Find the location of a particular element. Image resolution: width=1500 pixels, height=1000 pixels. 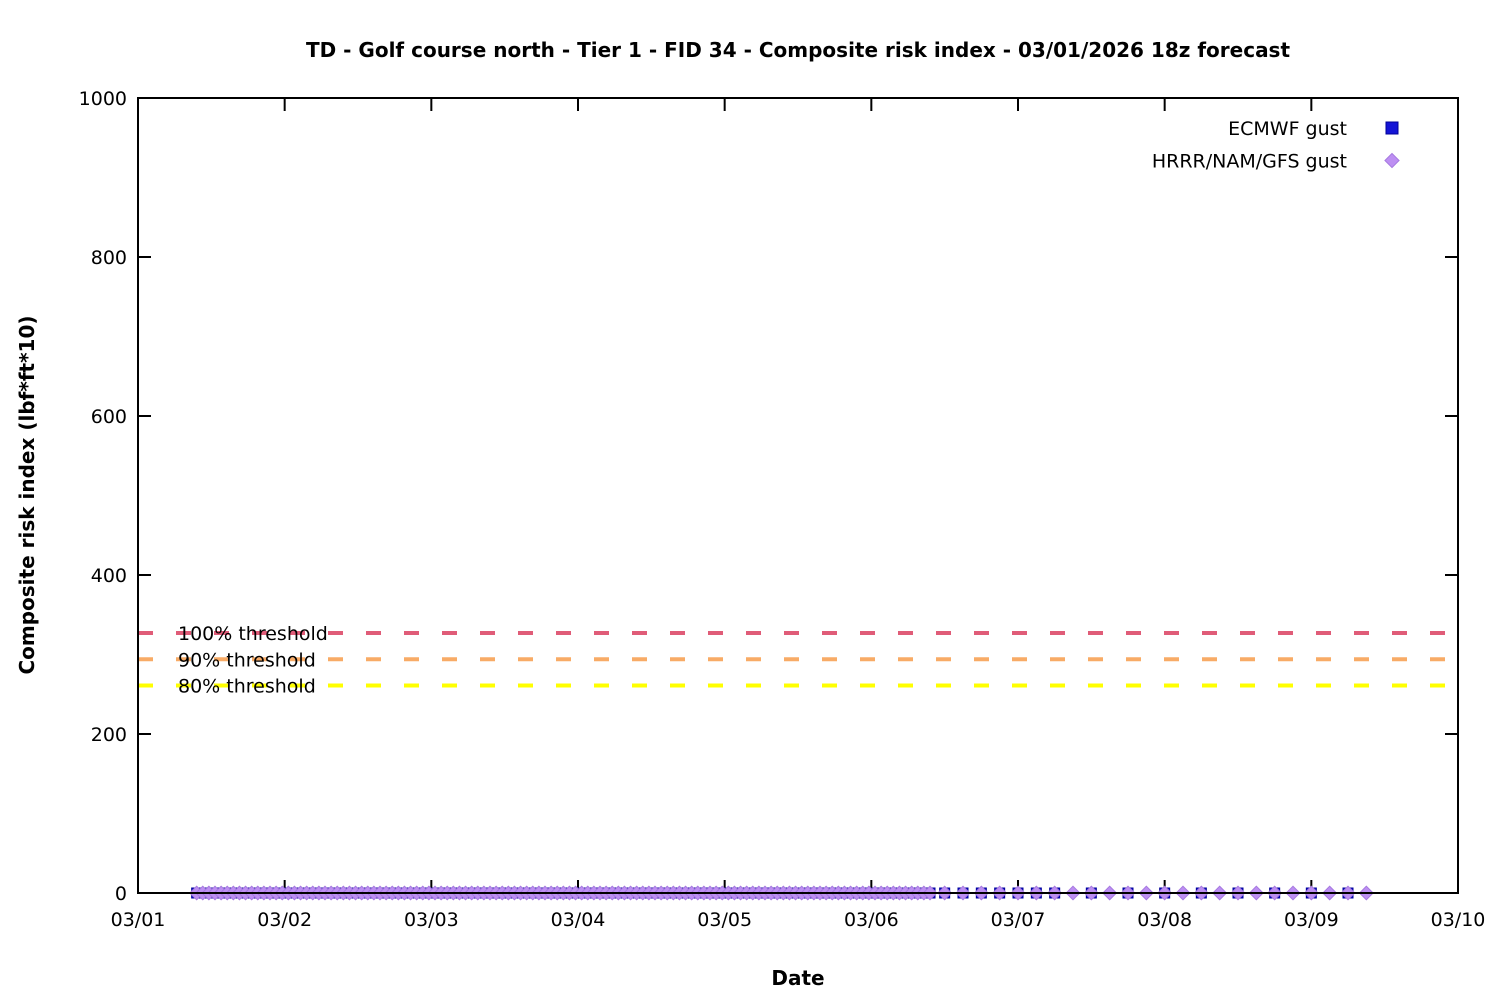

y-axis-label: Composite risk index (lbf*ft*10) is located at coordinates (27, 494).